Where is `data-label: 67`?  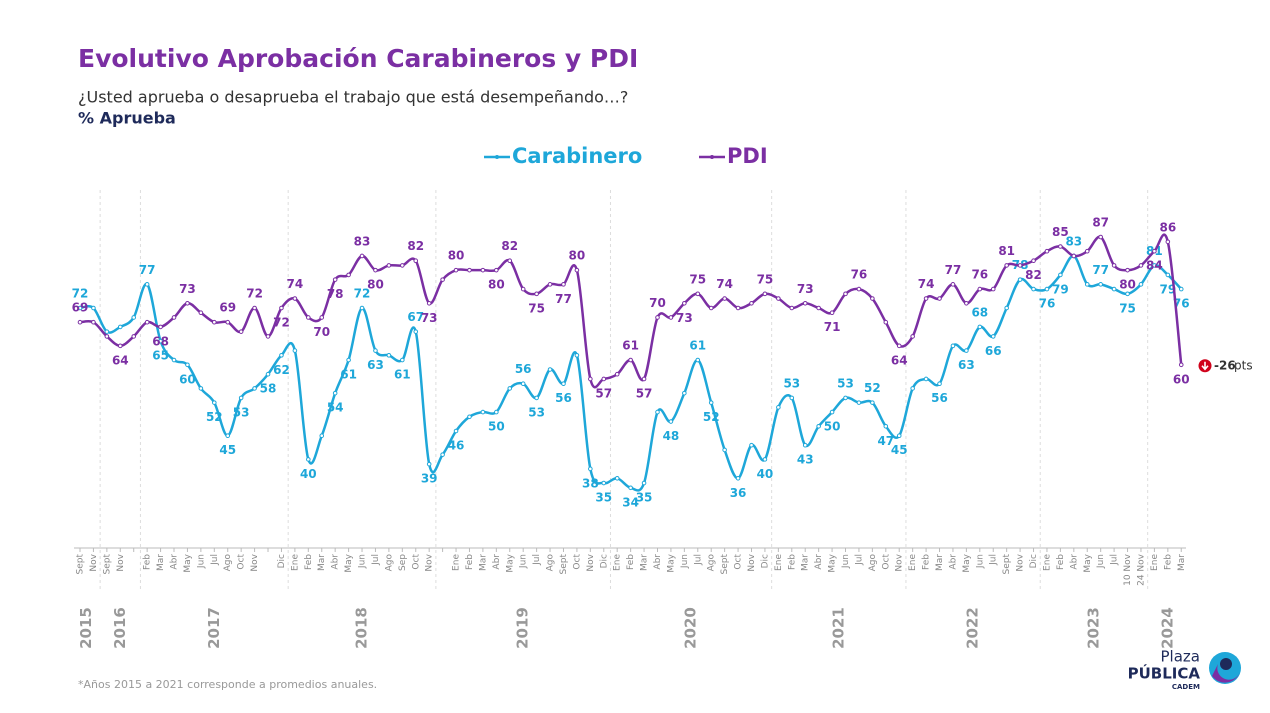 data-label: 67 is located at coordinates (415, 317).